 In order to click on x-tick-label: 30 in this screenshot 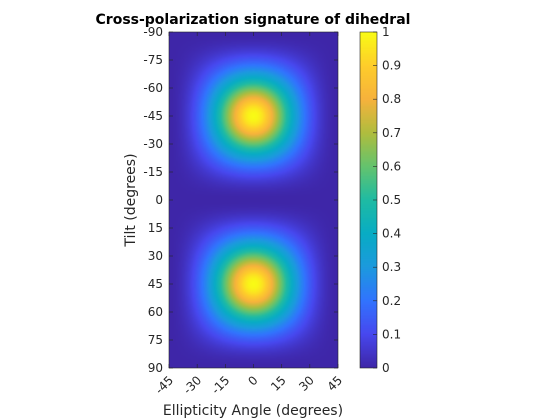, I will do `click(306, 383)`.